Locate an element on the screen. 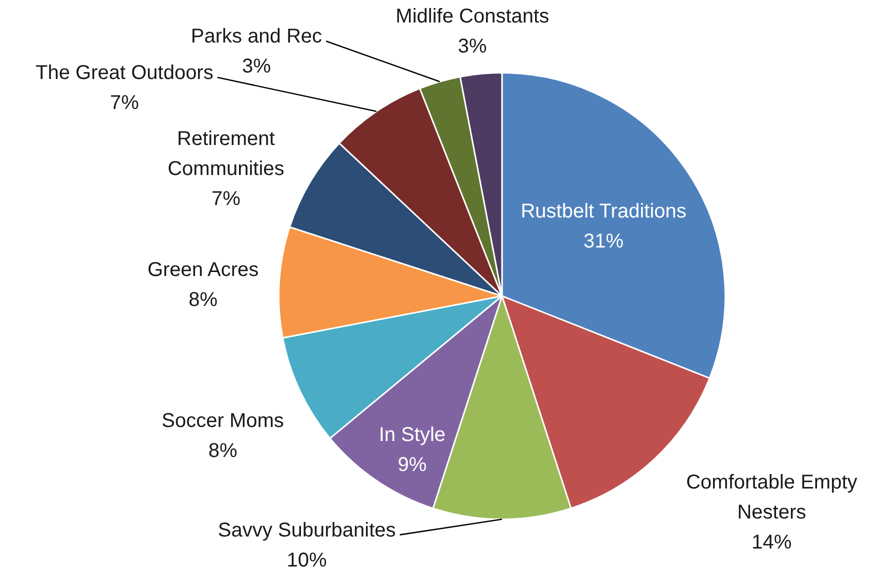 The image size is (881, 573). slice-label: Soccer Moms is located at coordinates (223, 421).